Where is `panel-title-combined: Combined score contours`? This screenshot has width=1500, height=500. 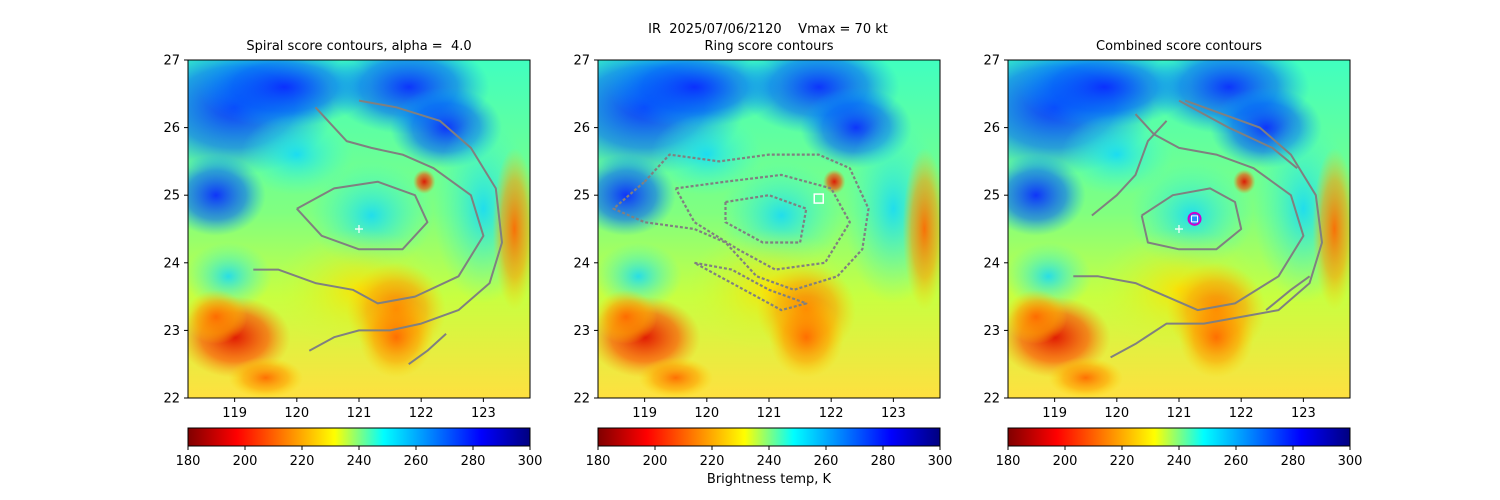 panel-title-combined: Combined score contours is located at coordinates (1179, 46).